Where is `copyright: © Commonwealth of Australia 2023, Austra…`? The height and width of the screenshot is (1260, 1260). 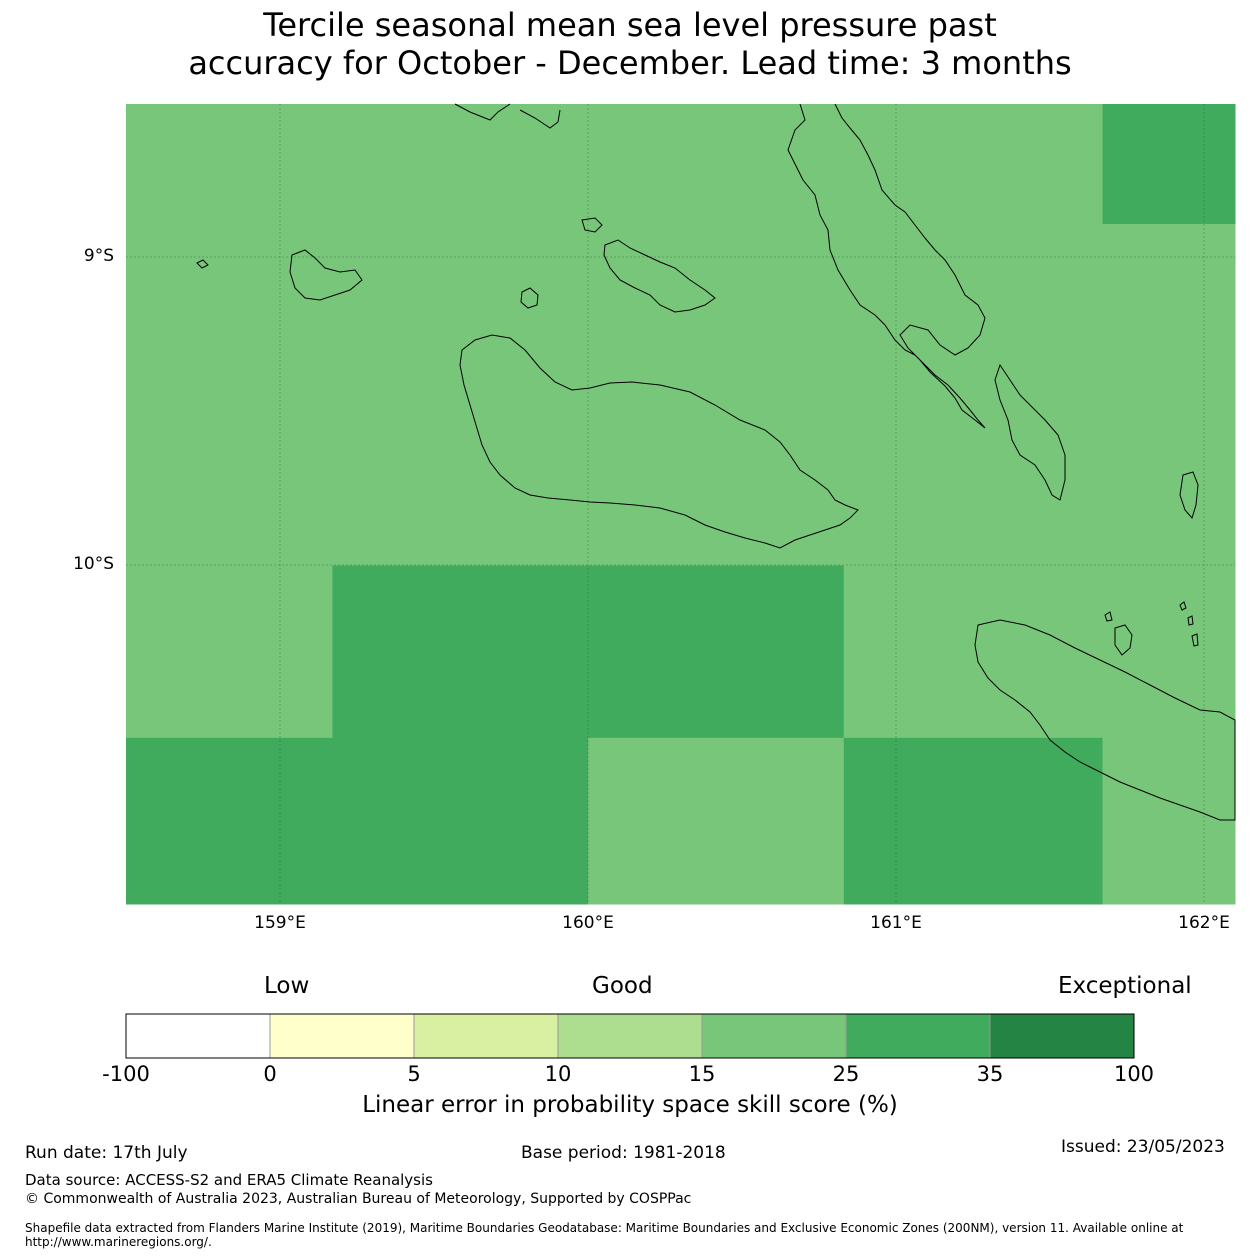 copyright: © Commonwealth of Australia 2023, Austra… is located at coordinates (358, 1199).